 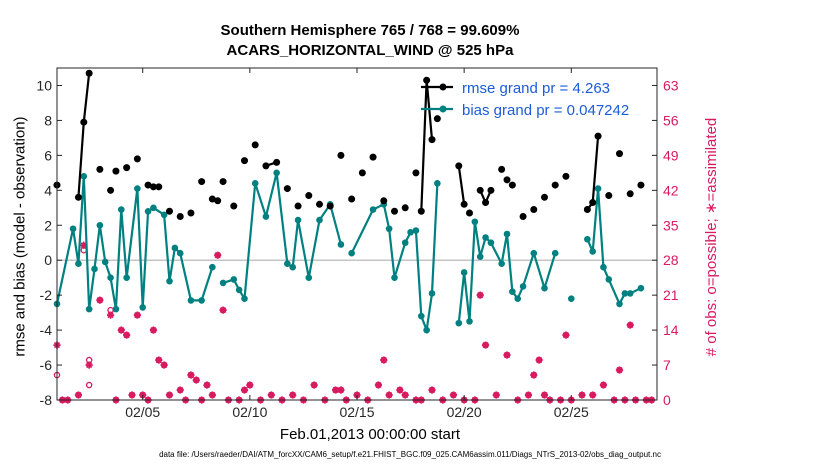 I want to click on y-tick-label-left: 10, so click(x=44, y=85).